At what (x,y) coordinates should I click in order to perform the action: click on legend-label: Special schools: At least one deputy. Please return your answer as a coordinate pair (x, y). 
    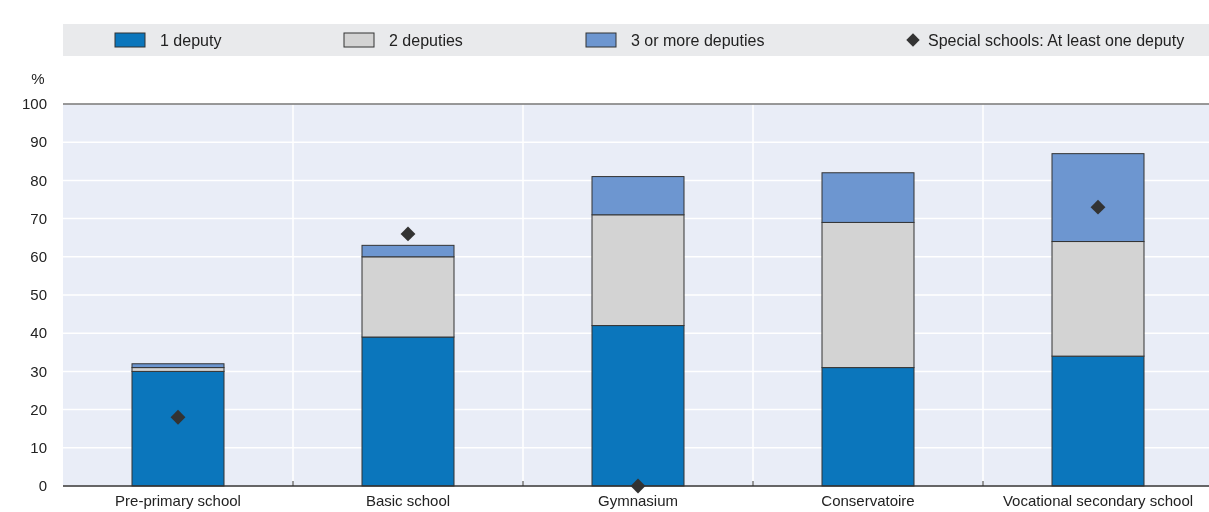
    Looking at the image, I should click on (1056, 40).